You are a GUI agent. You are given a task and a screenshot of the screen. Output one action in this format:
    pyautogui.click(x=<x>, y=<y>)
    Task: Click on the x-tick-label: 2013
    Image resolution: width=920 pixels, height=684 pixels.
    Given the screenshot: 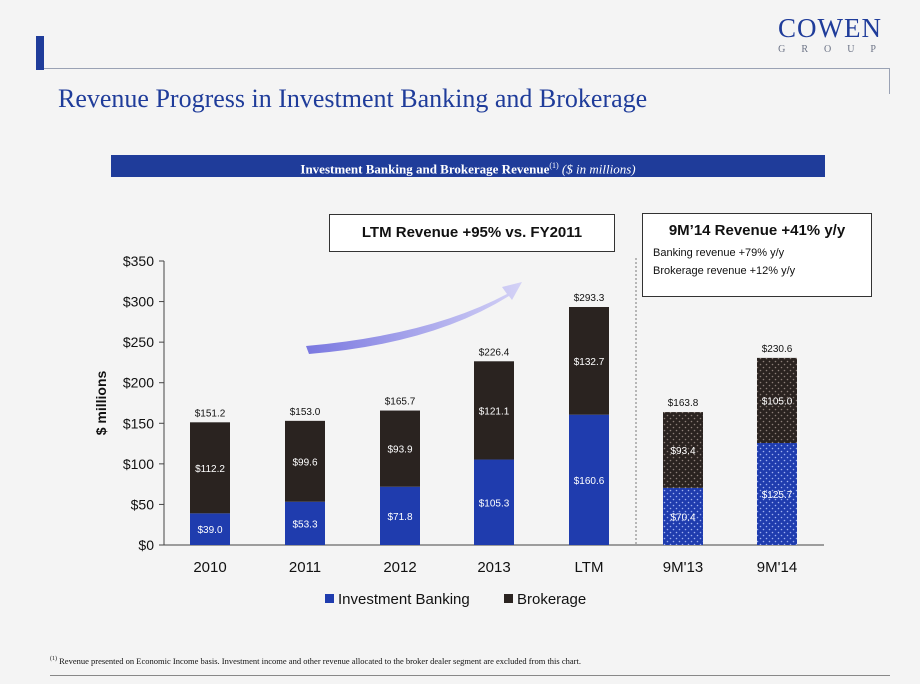 What is the action you would take?
    pyautogui.click(x=493, y=567)
    